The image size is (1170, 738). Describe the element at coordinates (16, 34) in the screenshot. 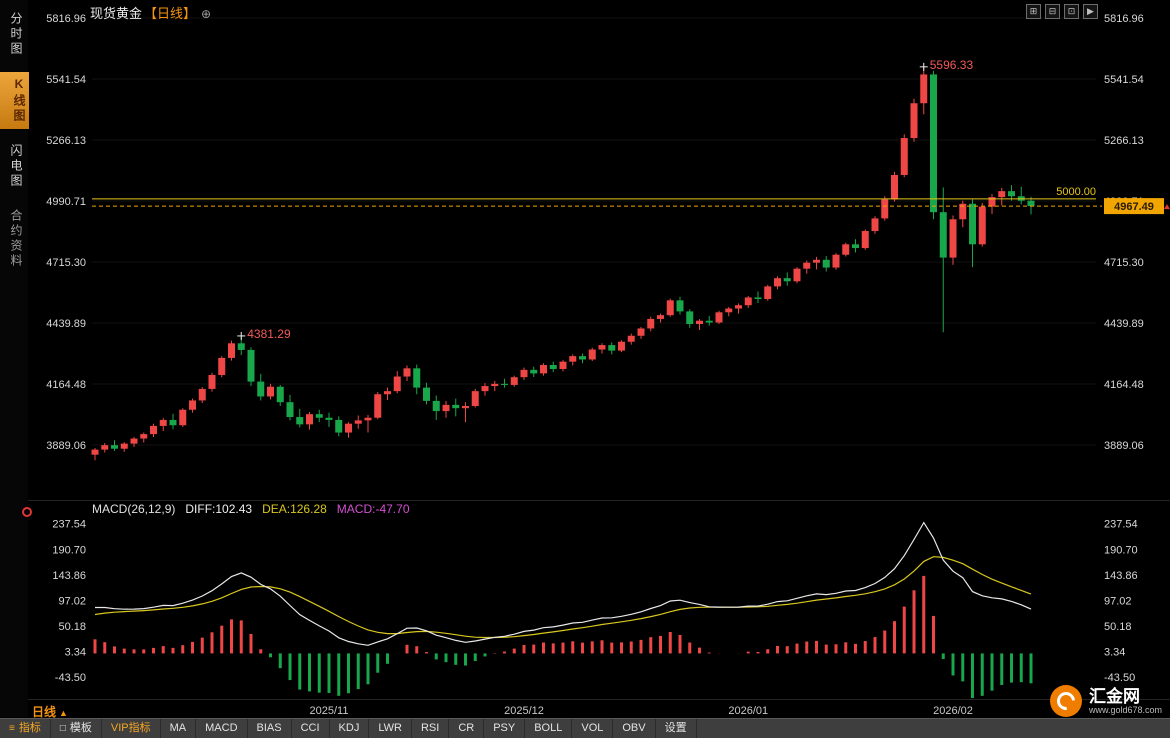

I see `sidebar-item-timeshare-chart: 分时图` at that location.